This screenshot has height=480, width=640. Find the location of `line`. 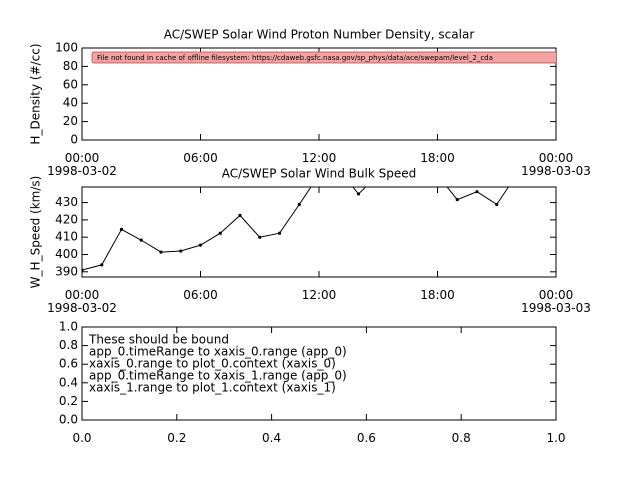

line is located at coordinates (296, 229).